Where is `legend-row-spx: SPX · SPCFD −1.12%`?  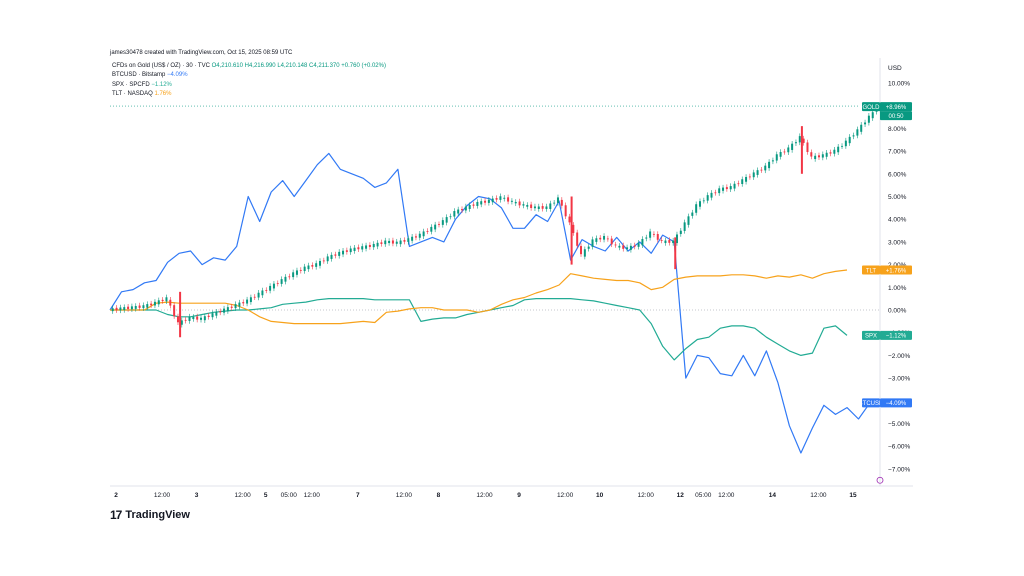 legend-row-spx: SPX · SPCFD −1.12% is located at coordinates (249, 85).